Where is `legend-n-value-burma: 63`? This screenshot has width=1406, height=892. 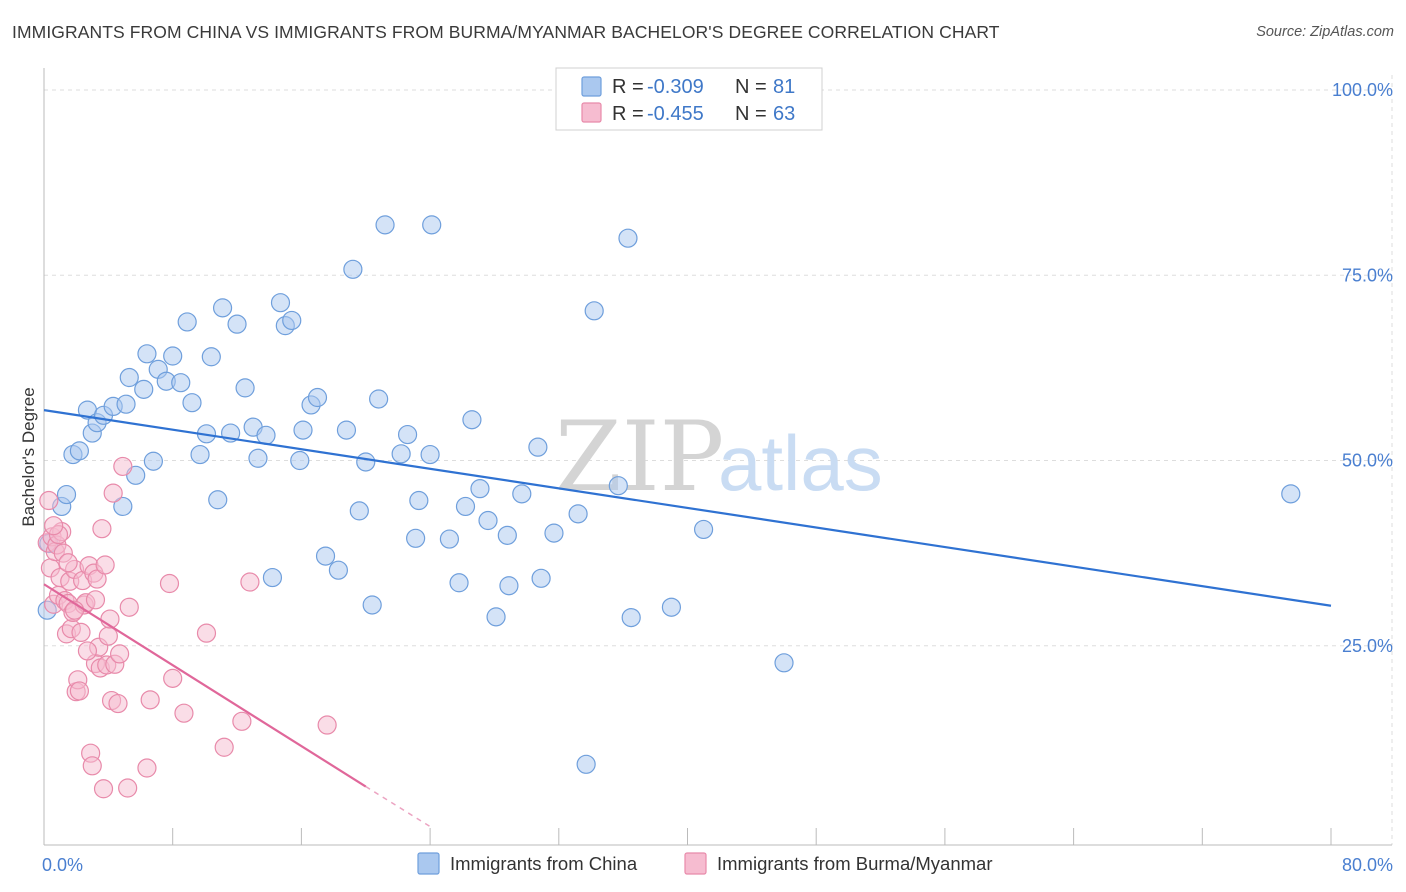
legend-n-value-burma: 63 is located at coordinates (784, 114).